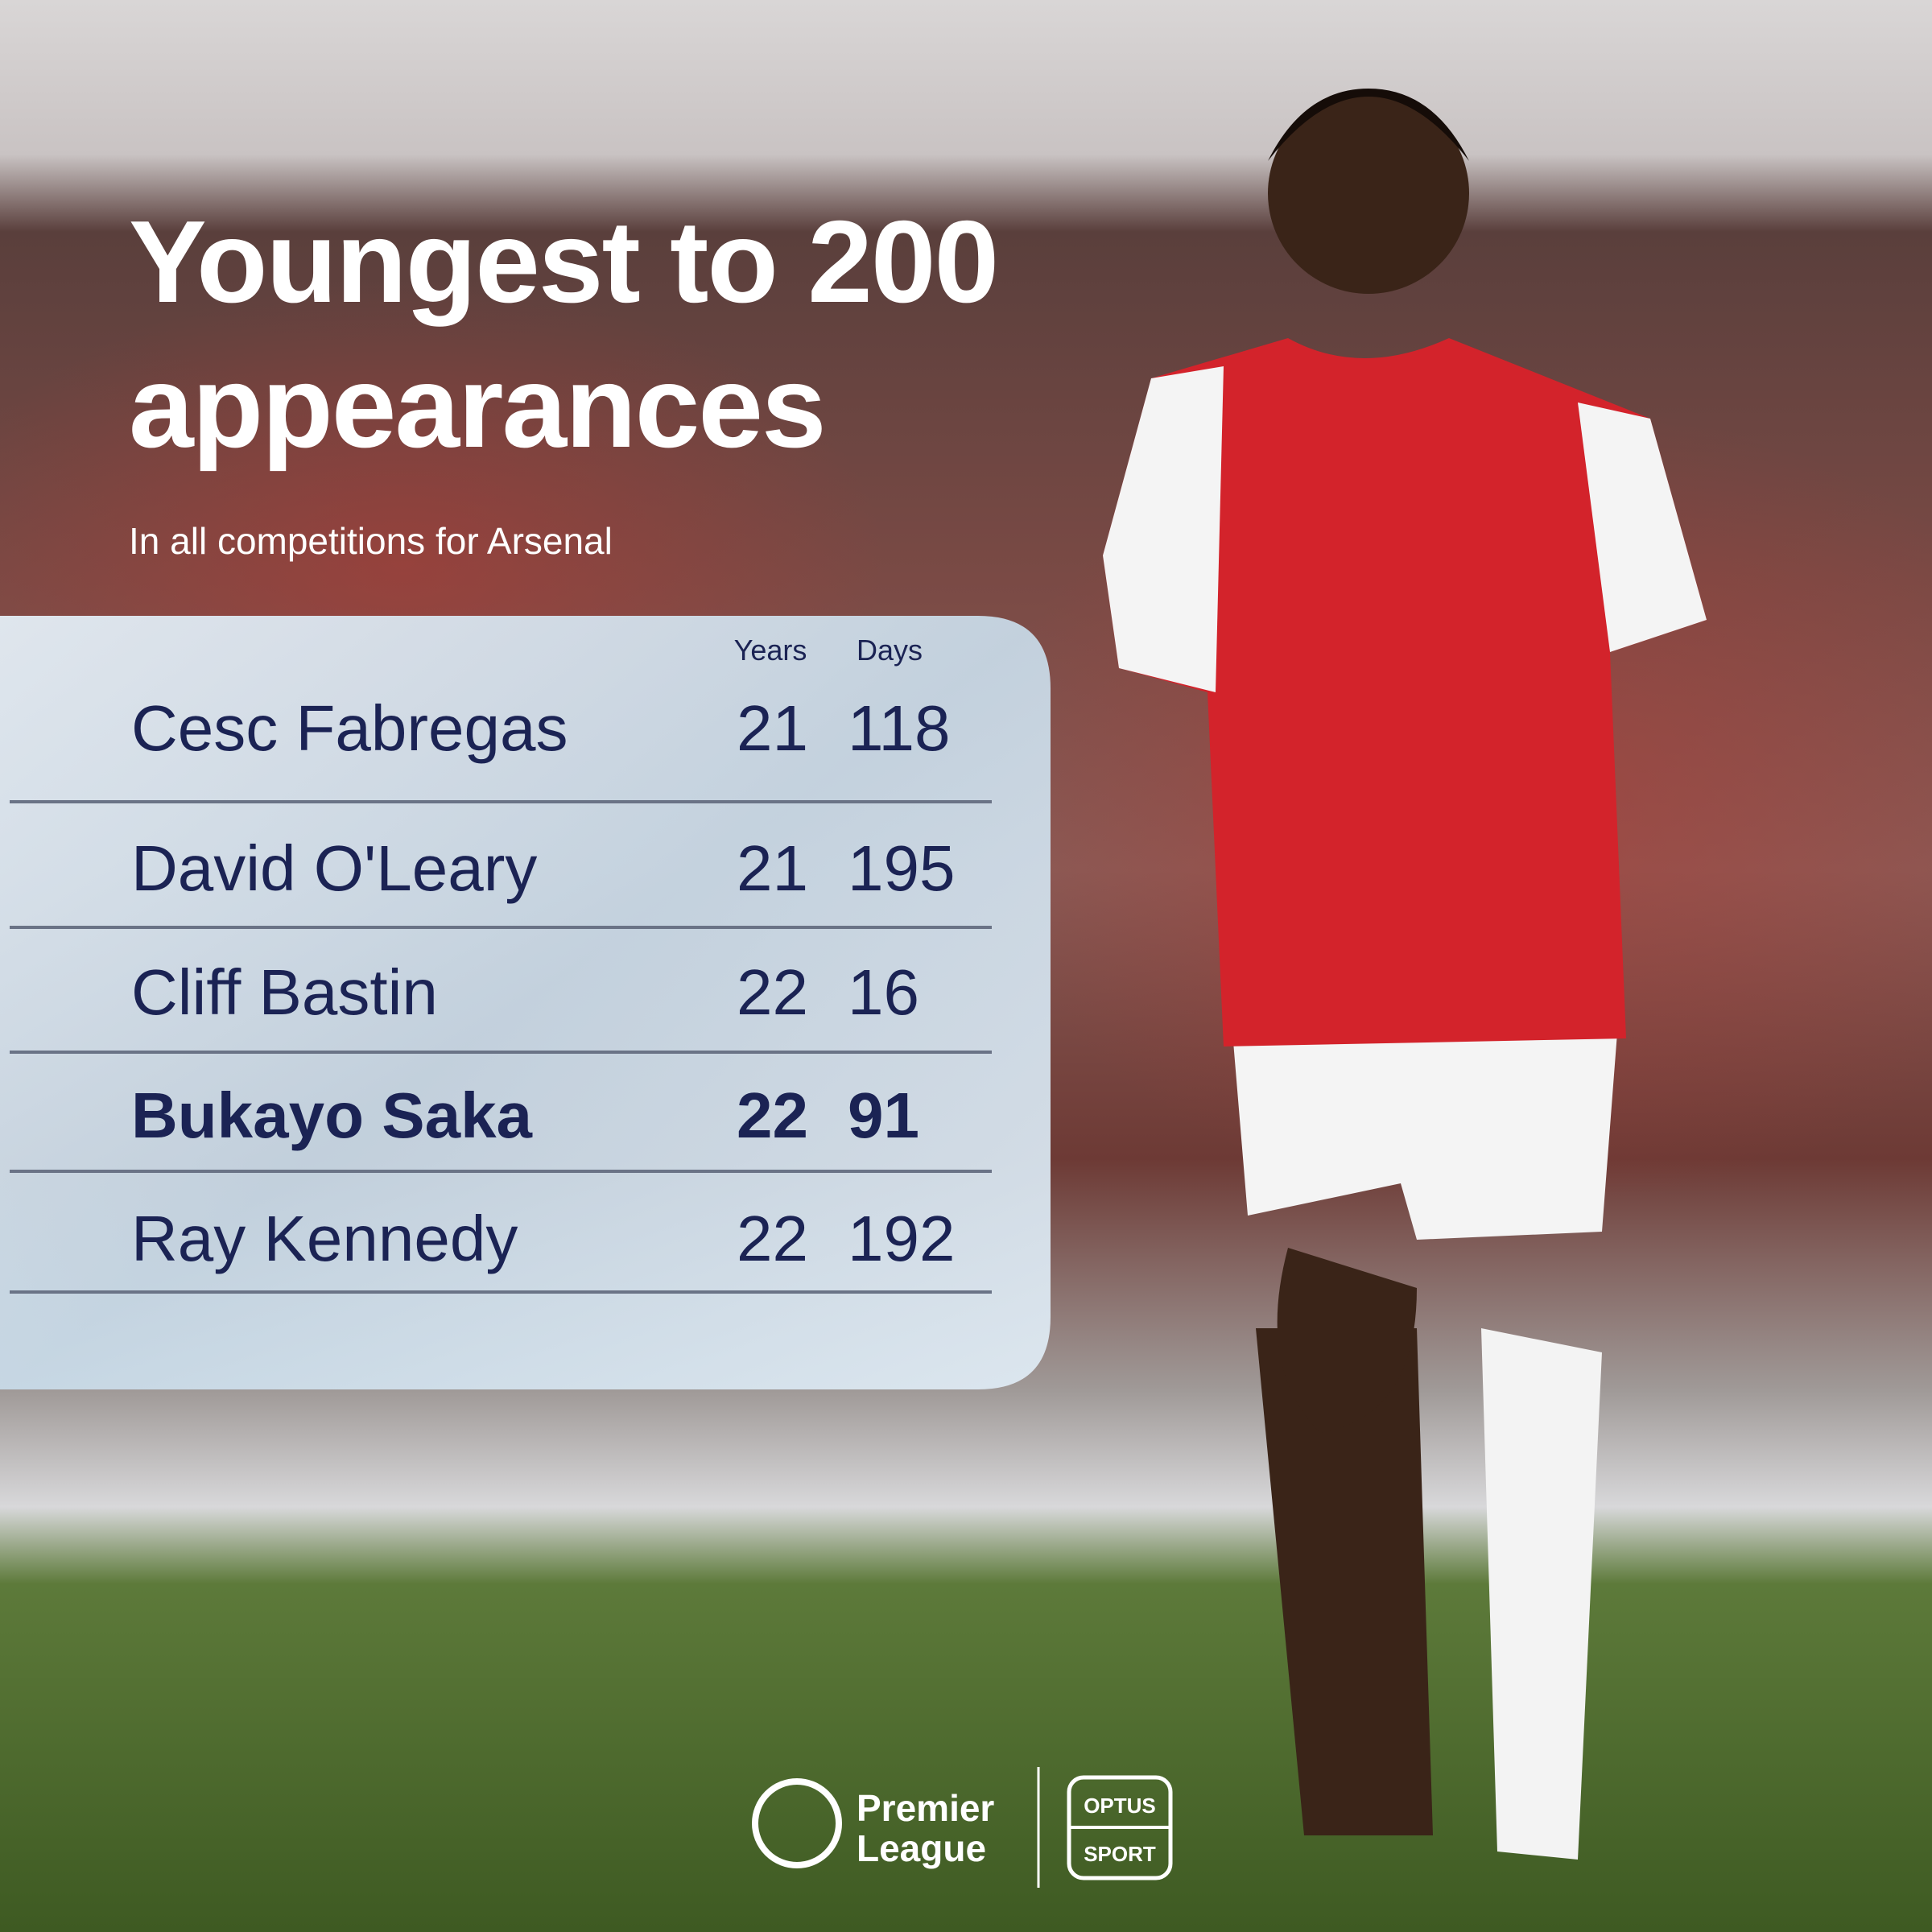 The width and height of the screenshot is (1932, 1932). Describe the element at coordinates (1120, 1806) in the screenshot. I see `partner-name: OPTUS` at that location.